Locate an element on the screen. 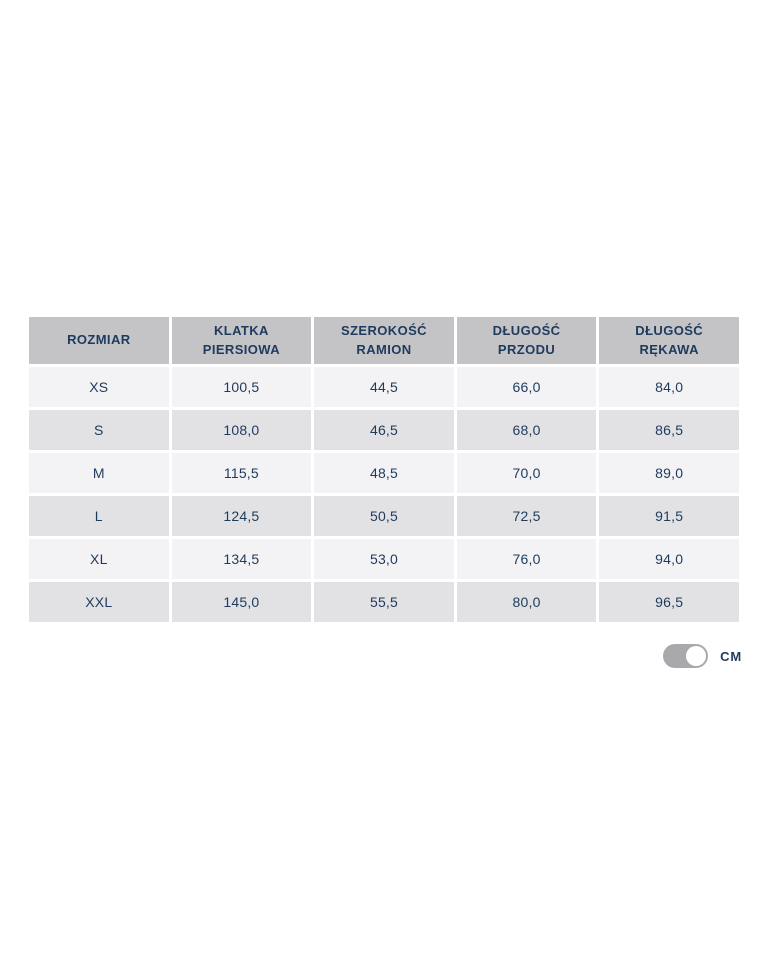  table-row: XS 100,5 44,5 66,0 84,0 is located at coordinates (384, 387).